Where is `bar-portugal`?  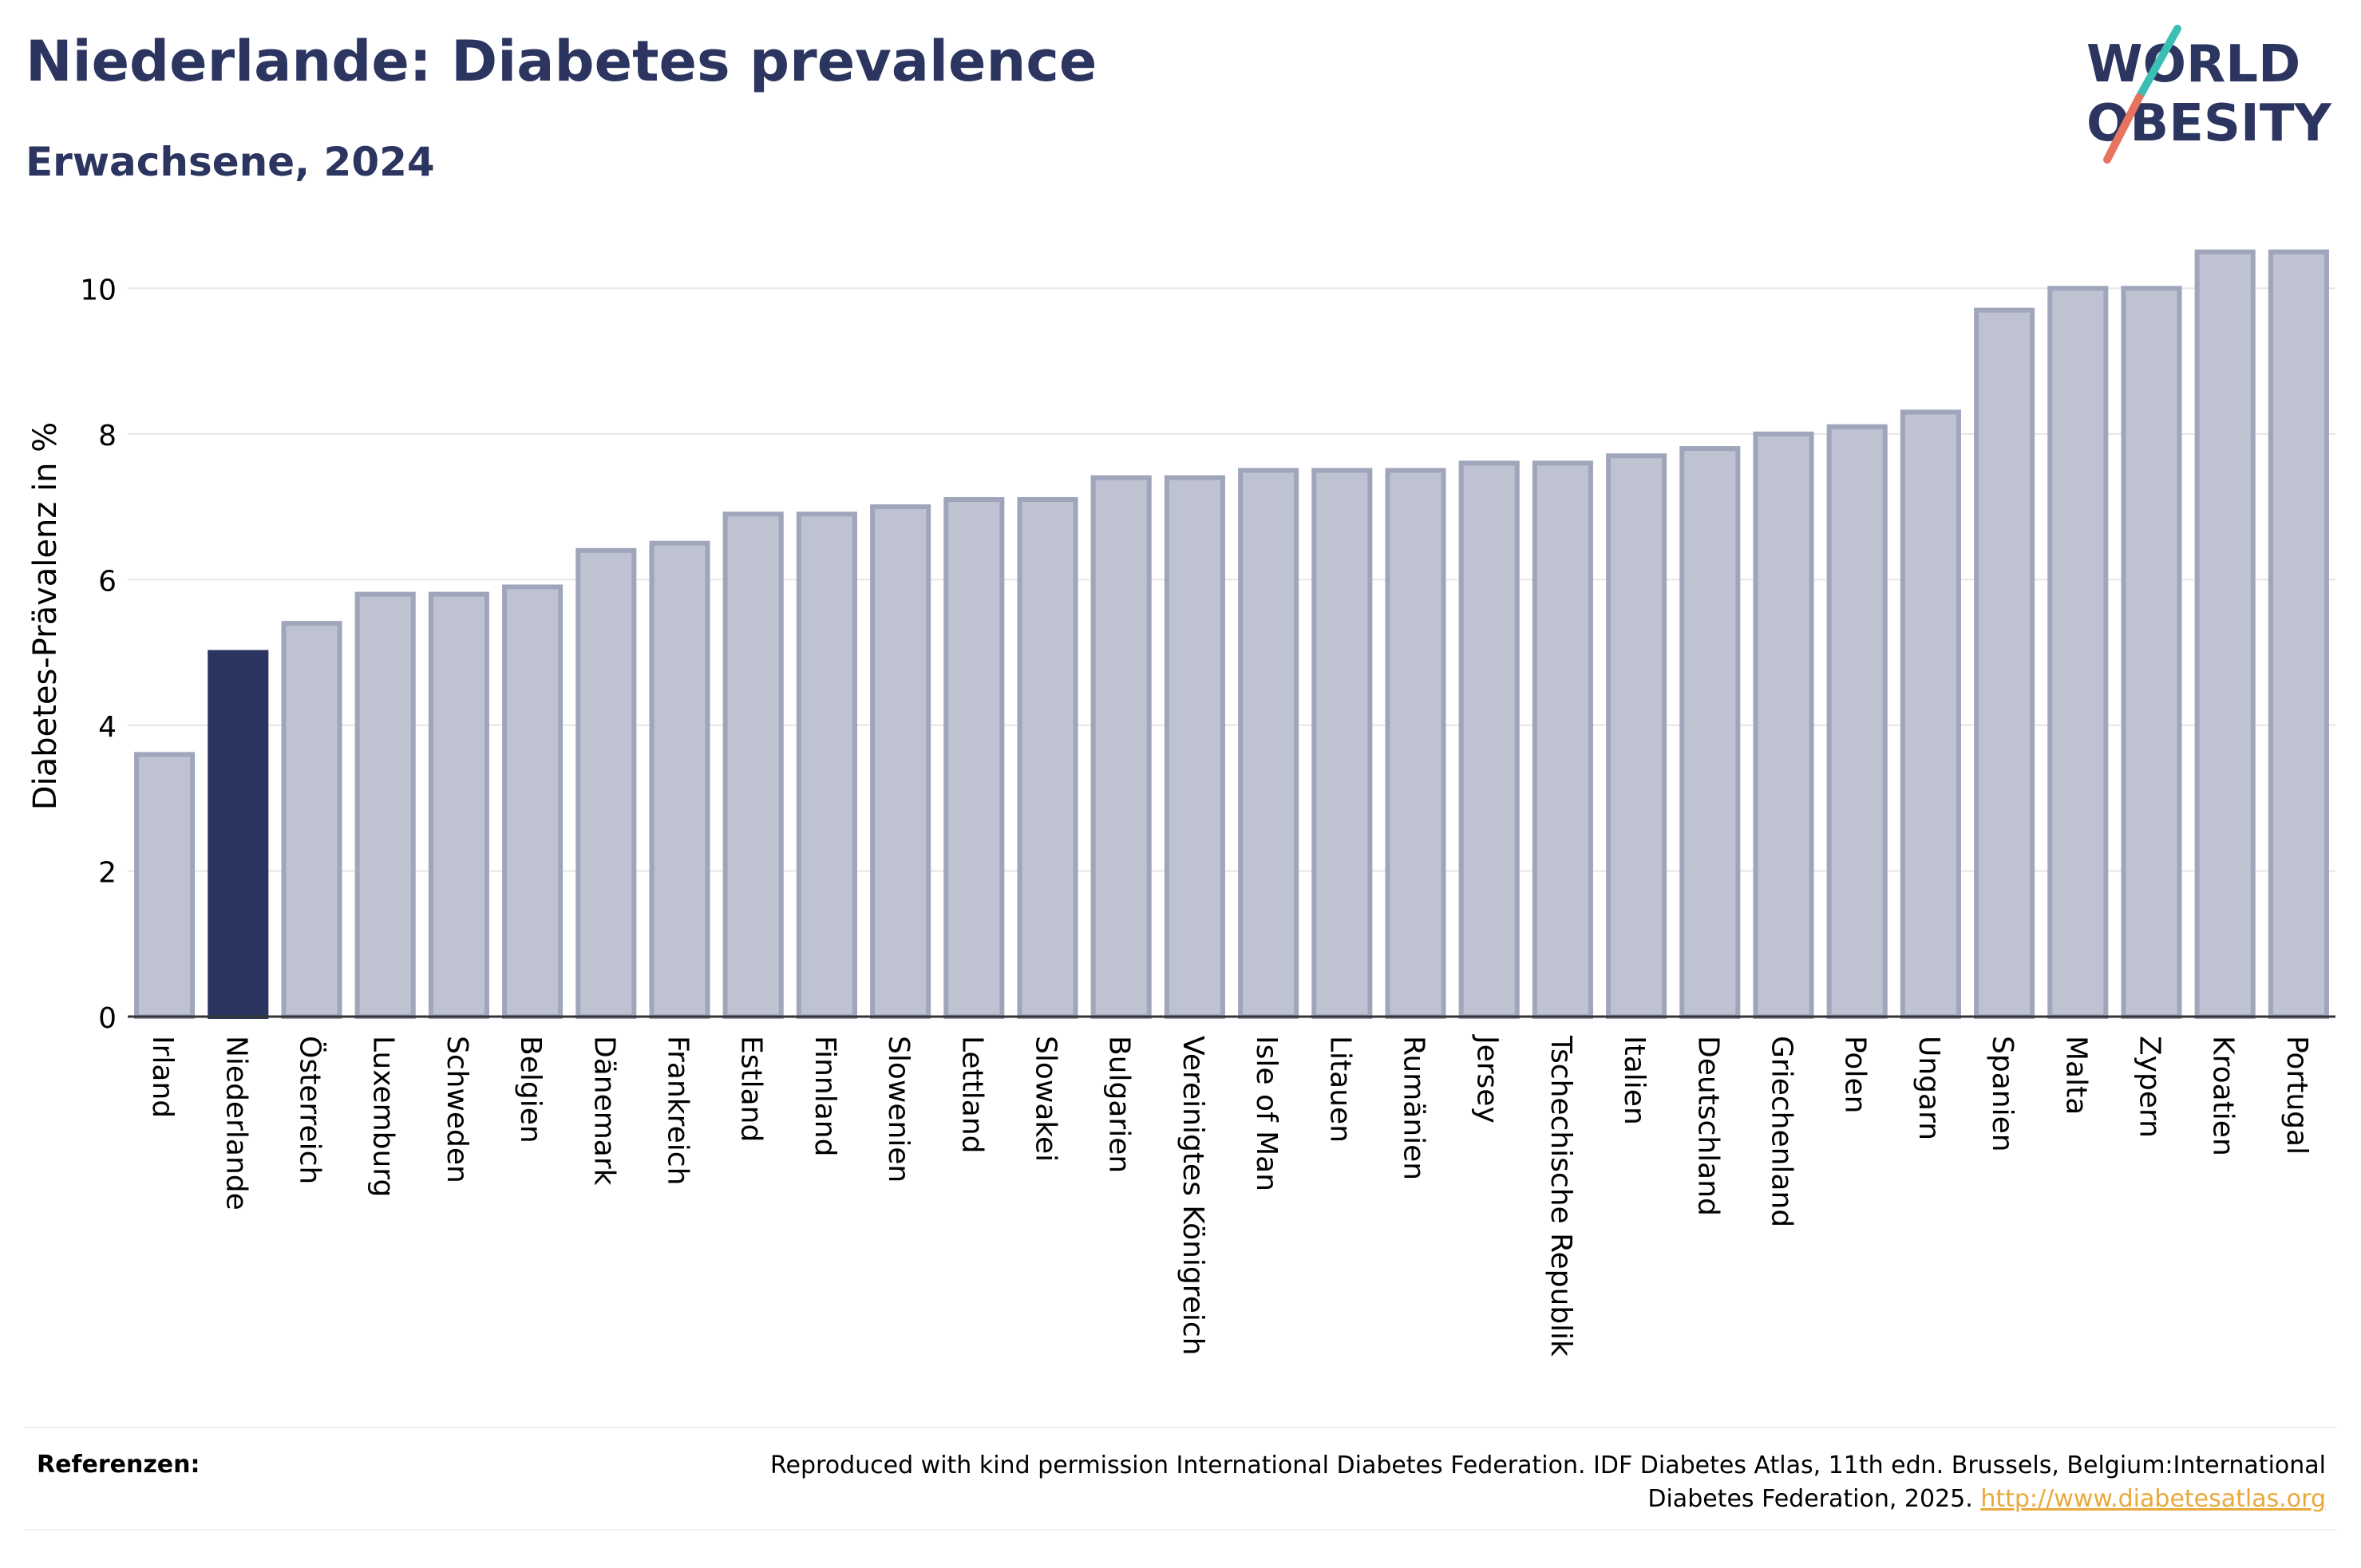 bar-portugal is located at coordinates (2298, 634).